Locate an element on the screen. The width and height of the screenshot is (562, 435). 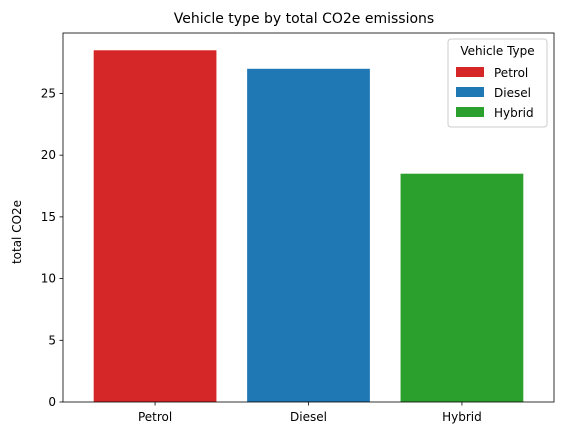
bar-hybrid is located at coordinates (462, 287).